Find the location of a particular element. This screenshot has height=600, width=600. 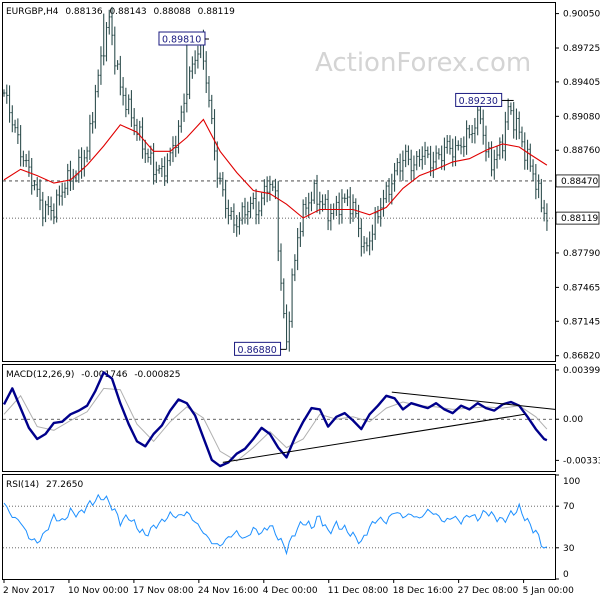

macd-name: MACD(12,26,9) is located at coordinates (40, 375).